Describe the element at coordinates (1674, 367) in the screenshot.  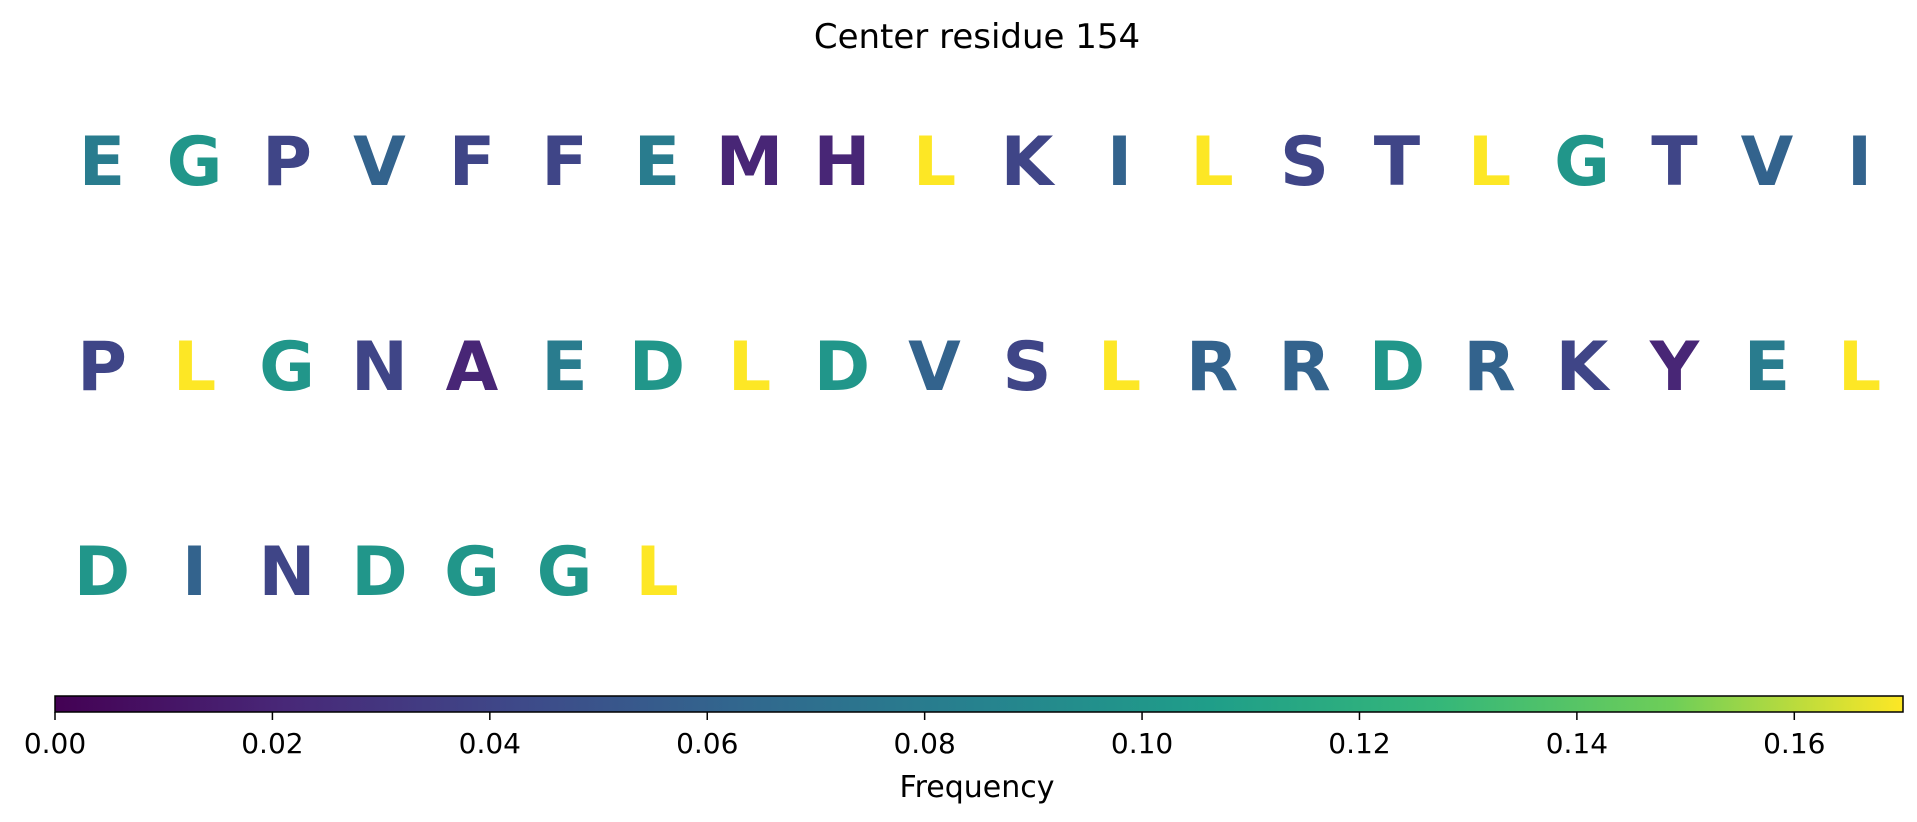
I see `residue-letter: Y` at that location.